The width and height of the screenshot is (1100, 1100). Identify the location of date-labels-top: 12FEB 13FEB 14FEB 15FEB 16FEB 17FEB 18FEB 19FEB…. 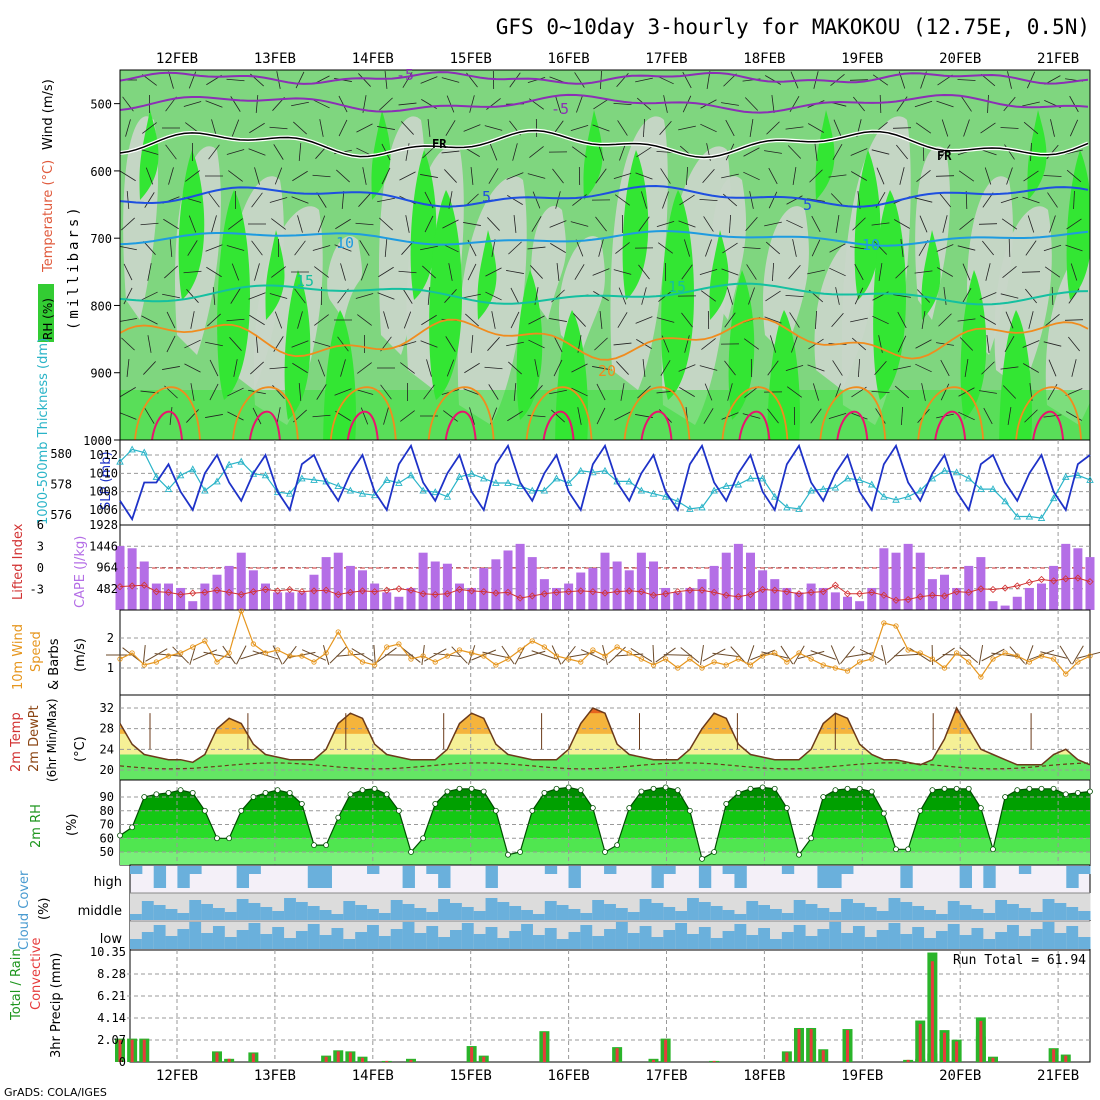
(617, 59).